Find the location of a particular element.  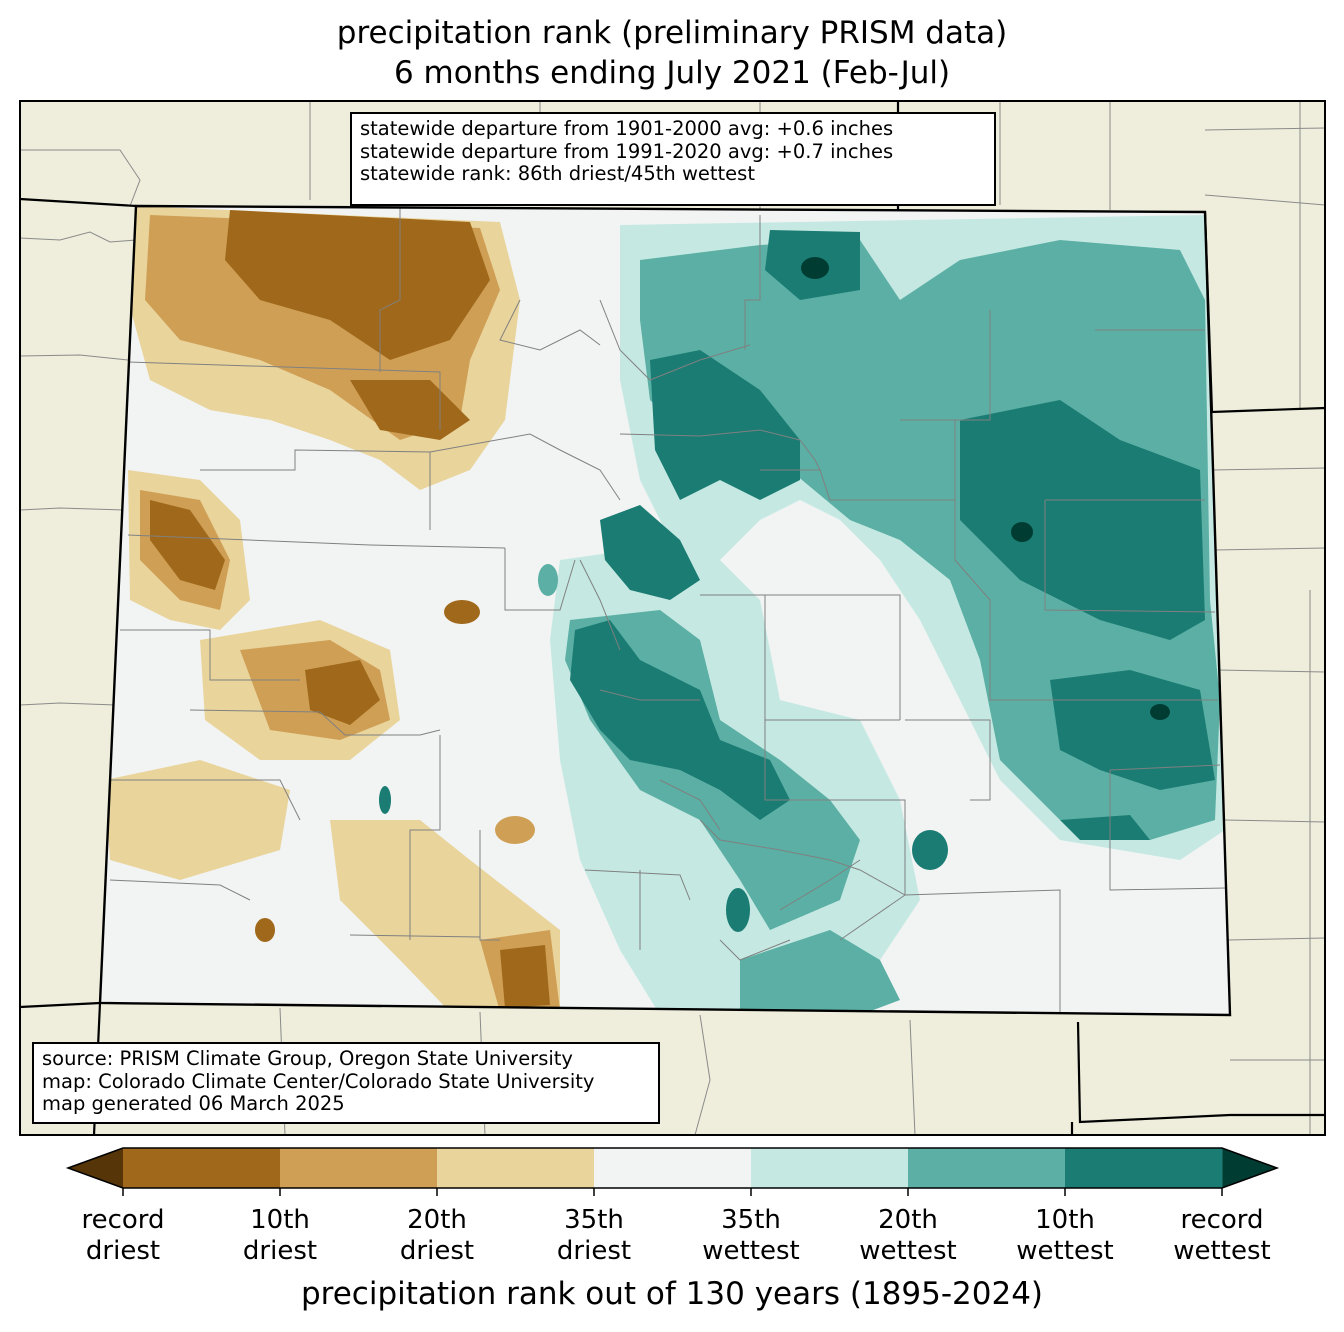

colorbar-tick-label: 35th driest is located at coordinates (594, 1236).